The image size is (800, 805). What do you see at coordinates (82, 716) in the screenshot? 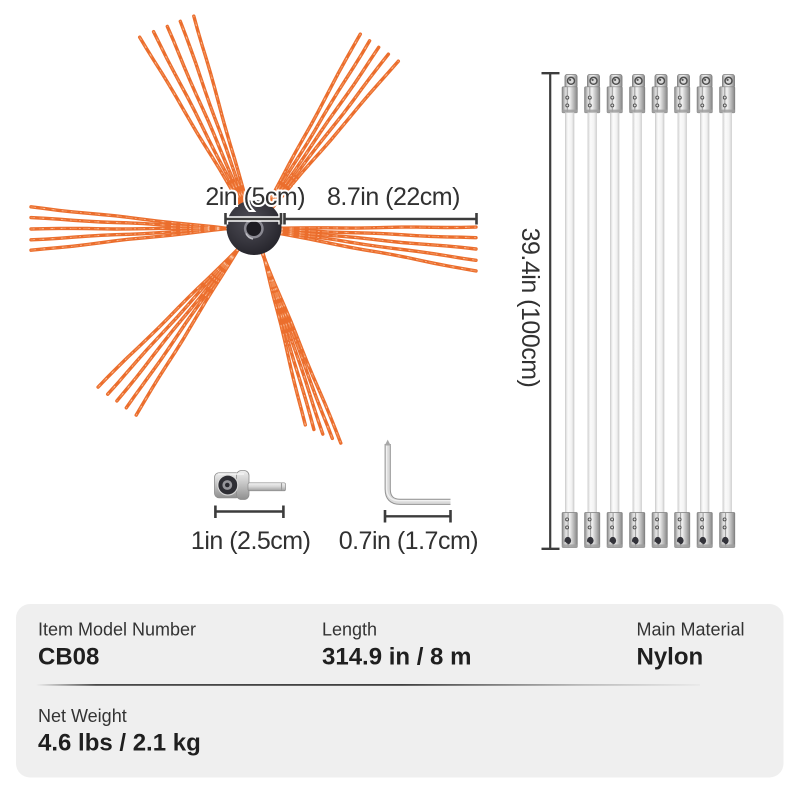
I see `svg-text: Net Weight` at bounding box center [82, 716].